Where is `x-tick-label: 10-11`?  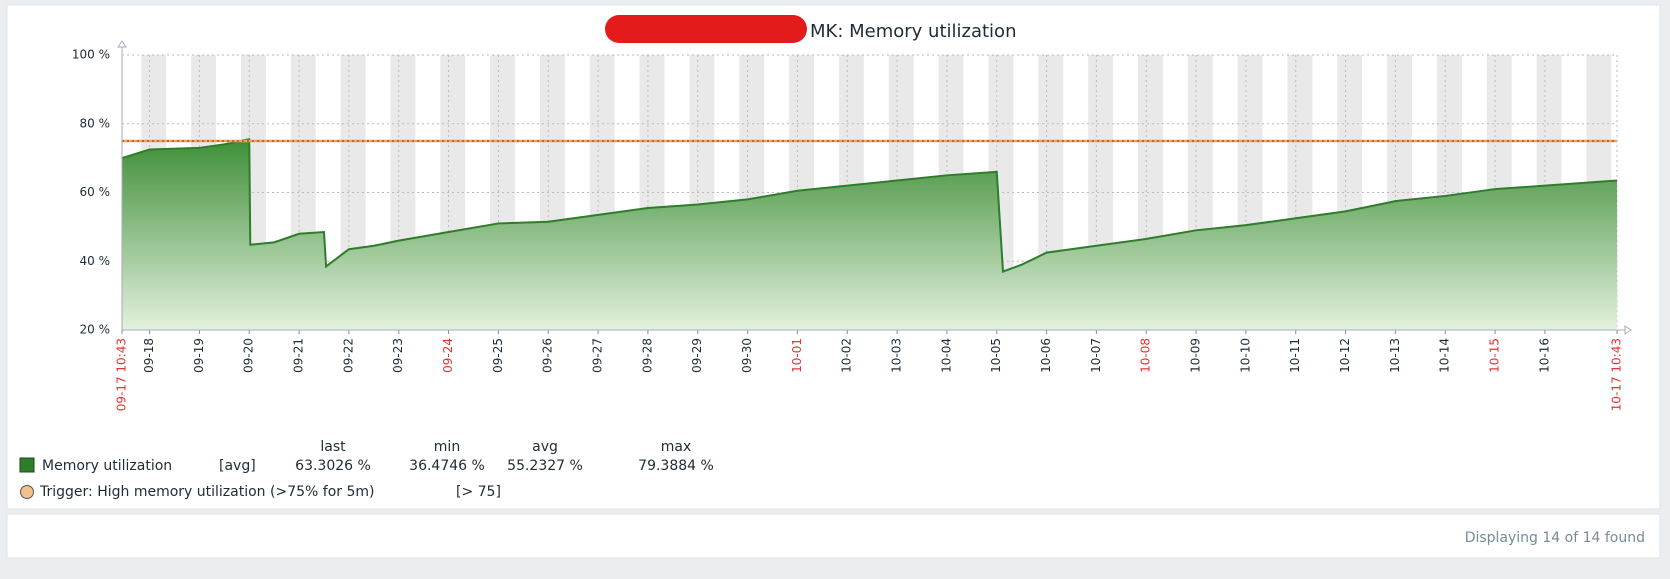 x-tick-label: 10-11 is located at coordinates (1295, 355).